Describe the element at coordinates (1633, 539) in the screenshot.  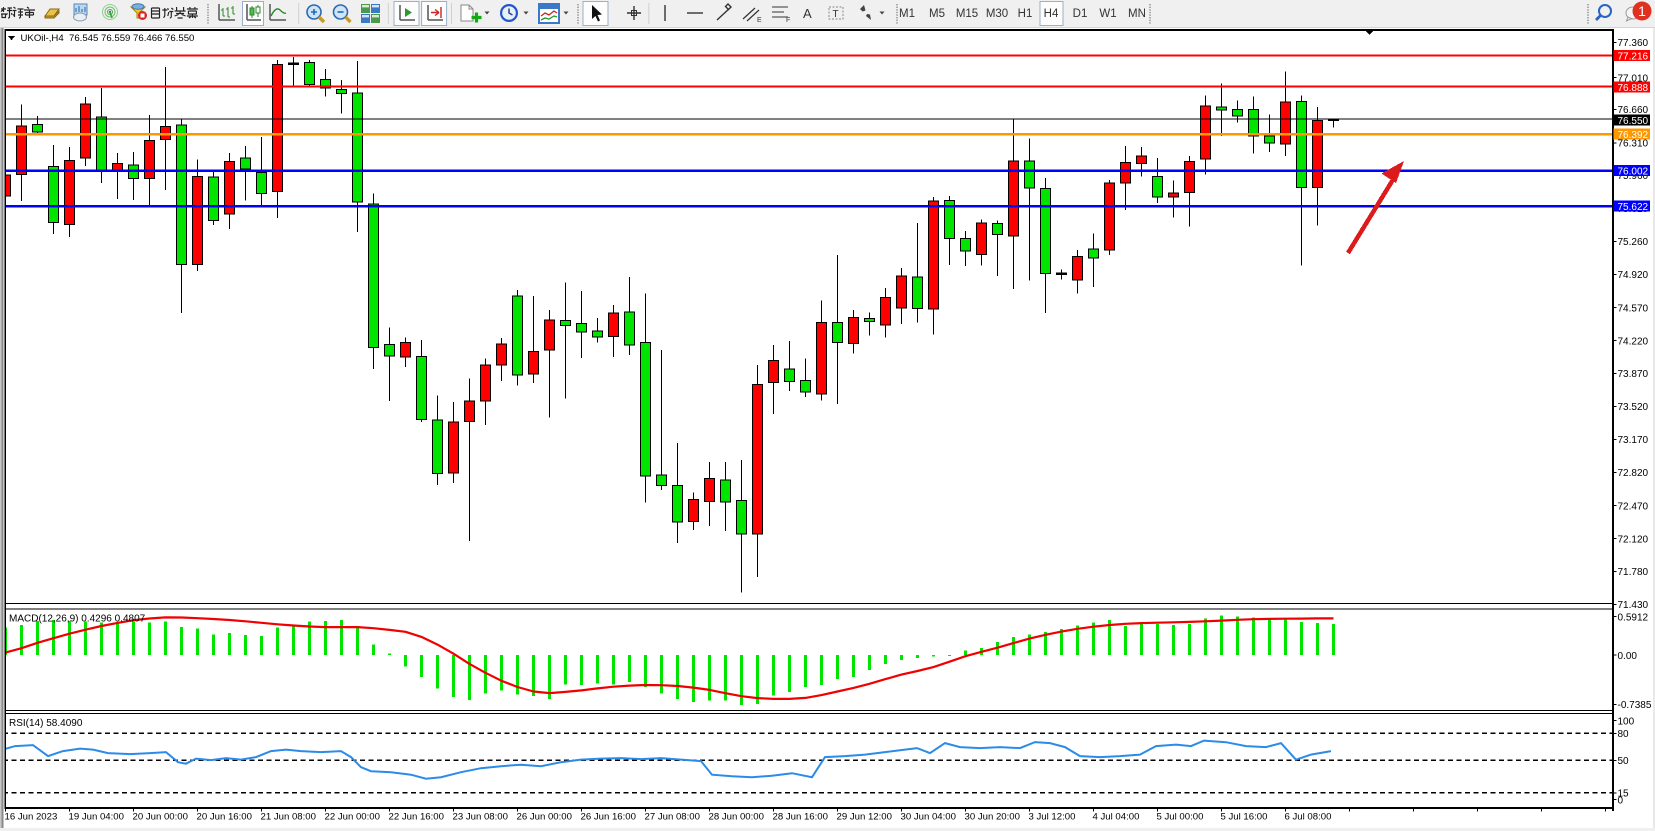
I see `svg-text: 72.120` at that location.